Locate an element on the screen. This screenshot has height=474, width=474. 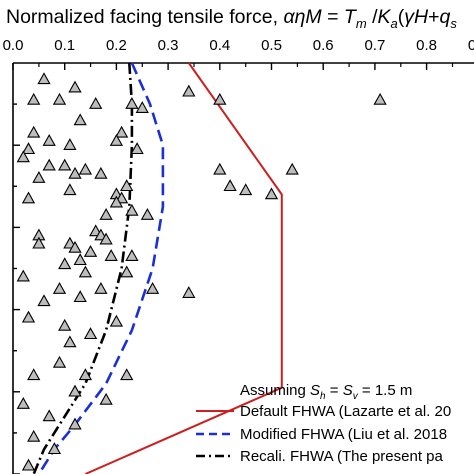
x-tick-label: 0.0 is located at coordinates (13, 45).